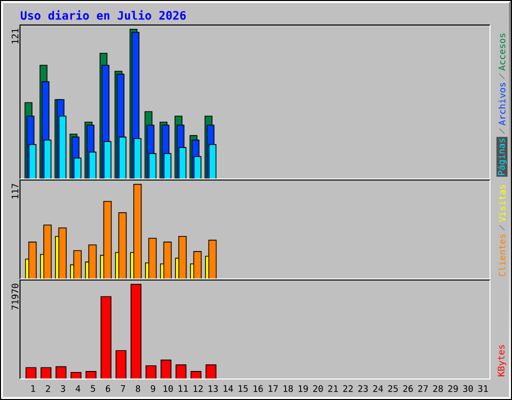 This screenshot has height=400, width=512. What do you see at coordinates (15, 36) in the screenshot?
I see `text: 121` at bounding box center [15, 36].